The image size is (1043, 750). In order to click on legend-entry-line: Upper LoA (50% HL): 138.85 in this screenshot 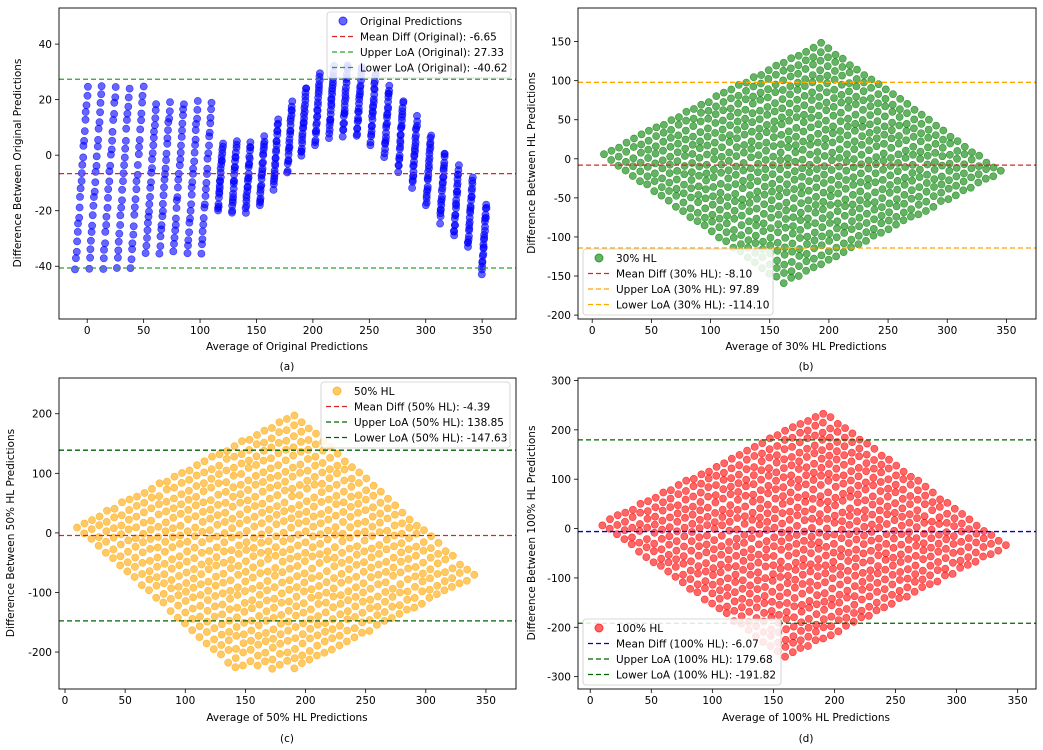, I will do `click(429, 423)`.